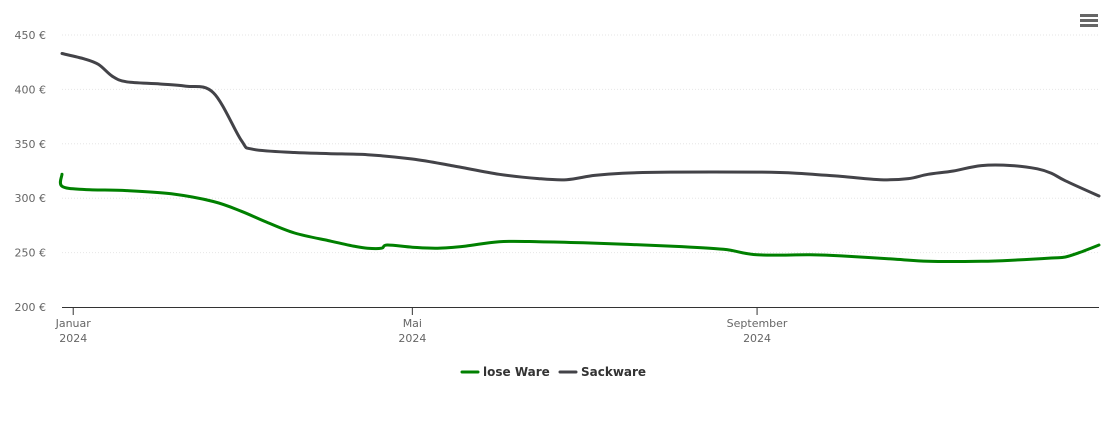 This screenshot has height=422, width=1110. I want to click on chart-menu-button, so click(1088, 22).